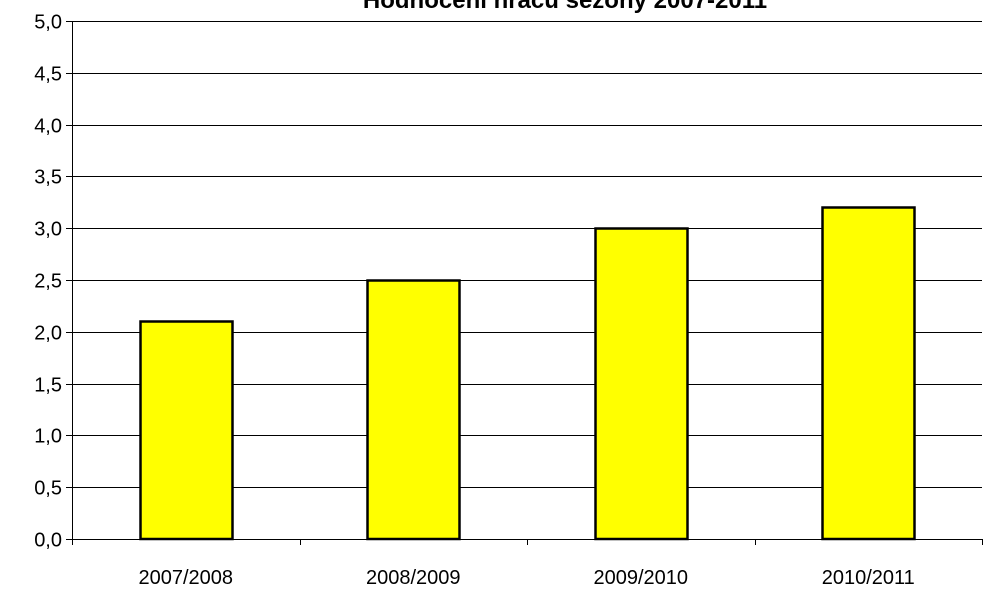  Describe the element at coordinates (526, 578) in the screenshot. I see `x-axis-tick-labels: 2007/2008 2008/2009 2009/2010 2010/2011` at that location.